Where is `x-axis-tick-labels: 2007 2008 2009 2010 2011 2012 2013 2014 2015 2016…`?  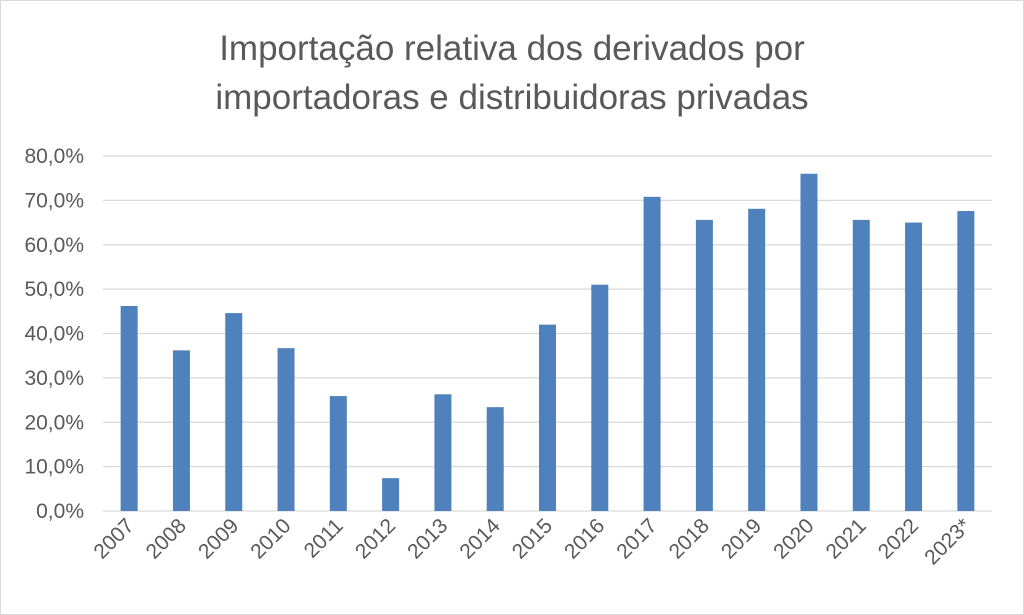
x-axis-tick-labels: 2007 2008 2009 2010 2011 2012 2013 2014 2015 2016… is located at coordinates (532, 541).